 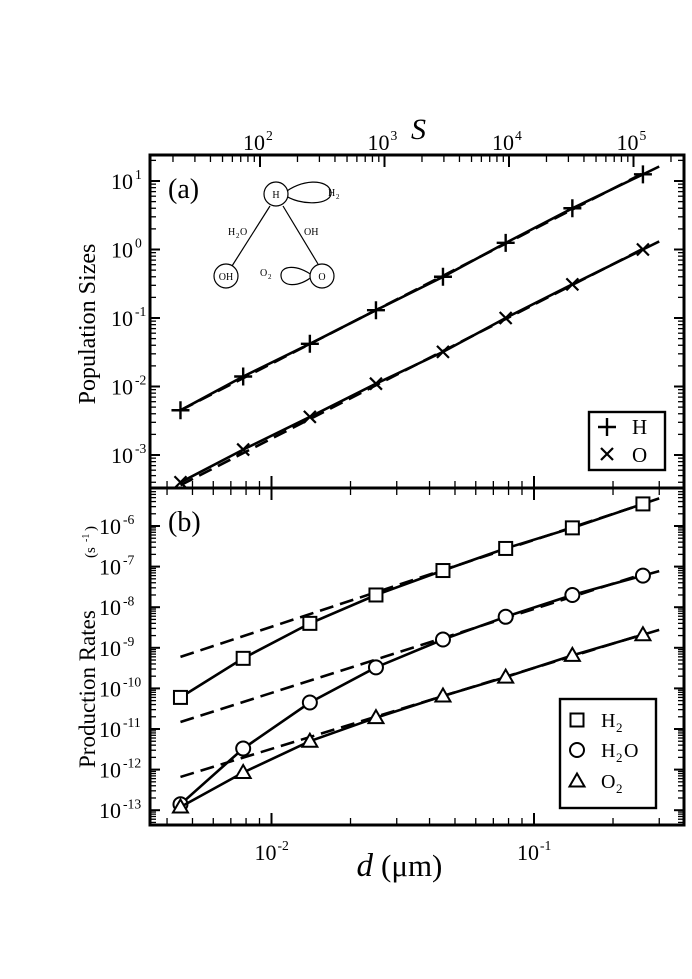 What do you see at coordinates (643, 135) in the screenshot?
I see `top-tick-label-exp: 5` at bounding box center [643, 135].